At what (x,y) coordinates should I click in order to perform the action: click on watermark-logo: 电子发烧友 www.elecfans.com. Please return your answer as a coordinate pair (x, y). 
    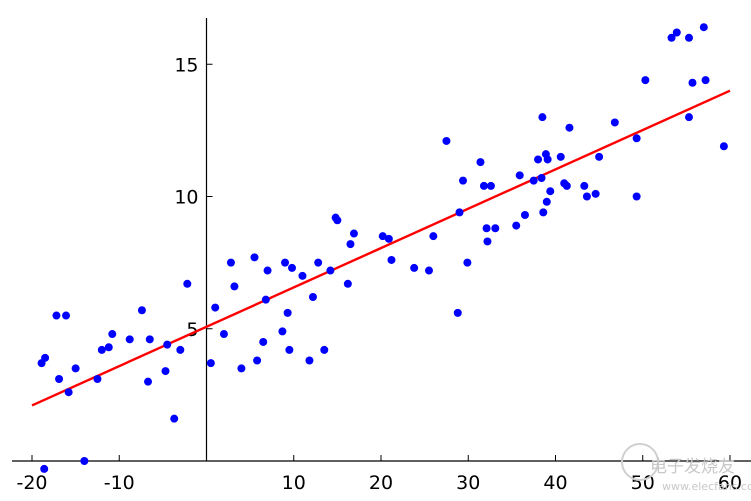
    Looking at the image, I should click on (686, 468).